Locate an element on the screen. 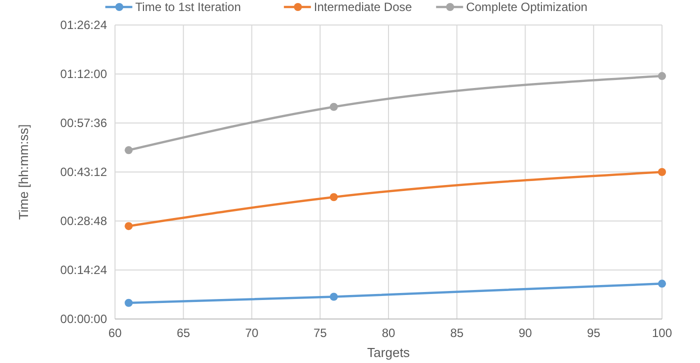 The image size is (700, 363). x-tick-label: 60 is located at coordinates (115, 333).